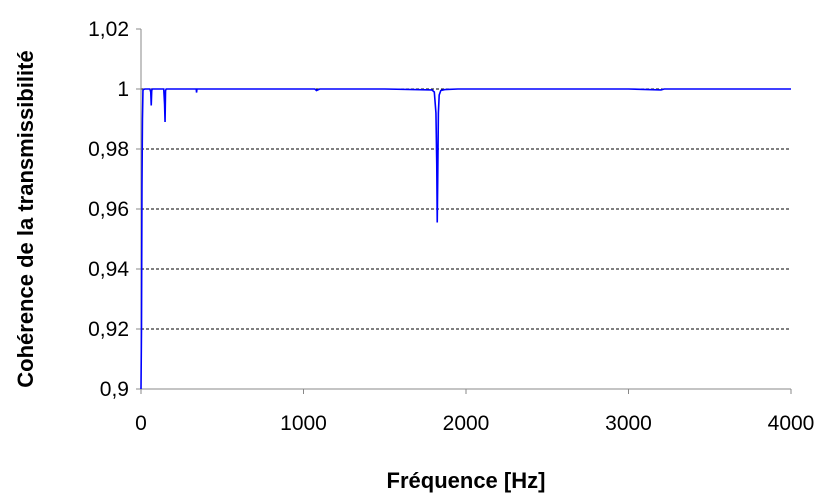 This screenshot has width=822, height=495. Describe the element at coordinates (303, 423) in the screenshot. I see `x-tick-label: 1000` at that location.